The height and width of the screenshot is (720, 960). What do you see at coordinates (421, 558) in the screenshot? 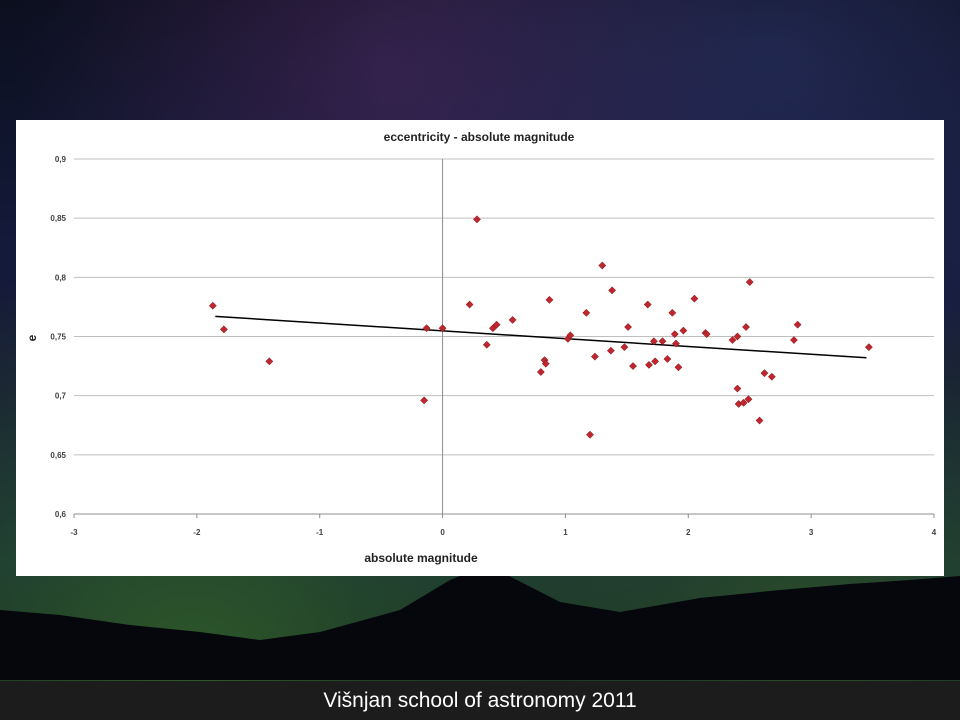
I see `x-axis-title: absolute magnitude` at bounding box center [421, 558].